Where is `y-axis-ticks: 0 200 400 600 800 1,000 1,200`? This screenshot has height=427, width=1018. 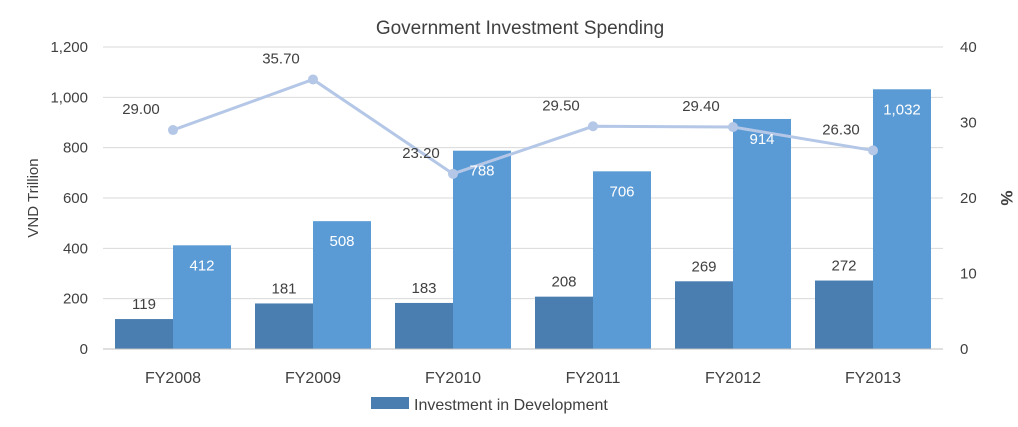 y-axis-ticks: 0 200 400 600 800 1,000 1,200 is located at coordinates (69, 198).